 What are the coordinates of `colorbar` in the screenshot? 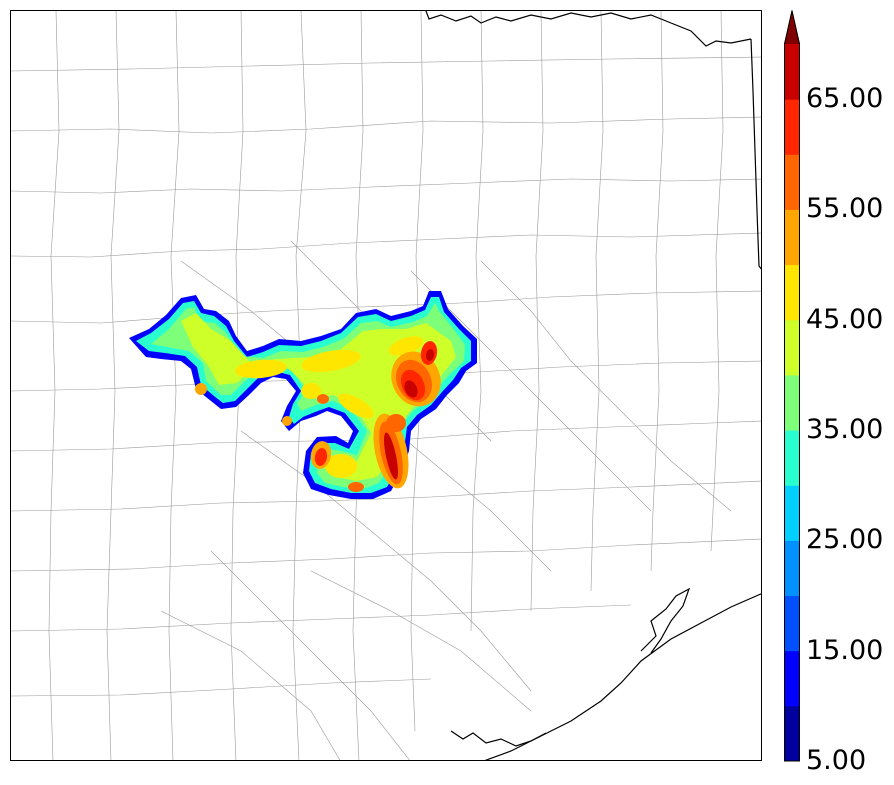 It's located at (792, 386).